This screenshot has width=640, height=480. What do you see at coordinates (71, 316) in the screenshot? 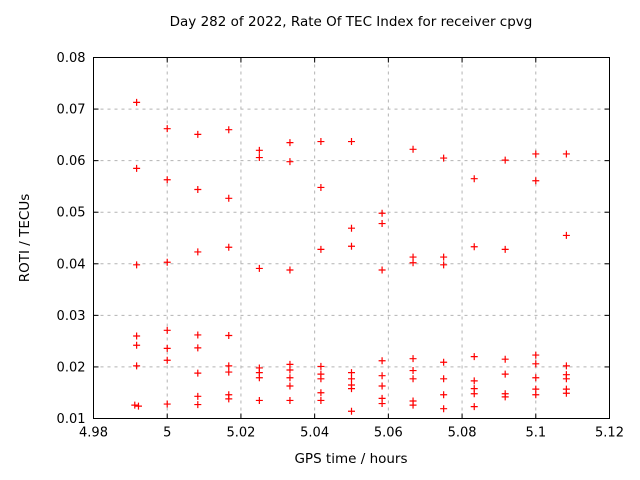
I see `y-tick-label: 0.03` at bounding box center [71, 316].